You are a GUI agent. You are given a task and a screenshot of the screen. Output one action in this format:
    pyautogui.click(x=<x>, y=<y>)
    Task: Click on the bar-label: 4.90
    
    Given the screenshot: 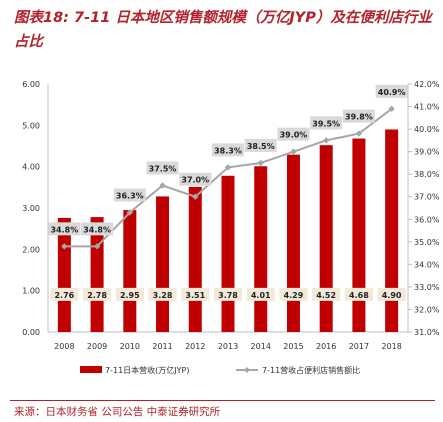 What is the action you would take?
    pyautogui.click(x=392, y=295)
    